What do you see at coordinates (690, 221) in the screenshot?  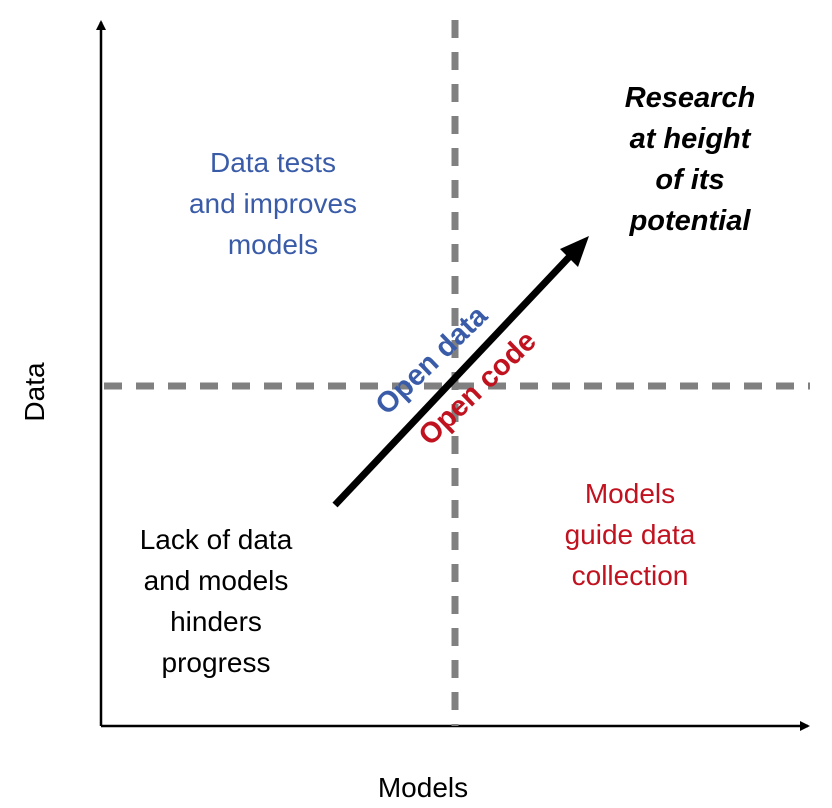 I see `quadrant-text-line: potential` at bounding box center [690, 221].